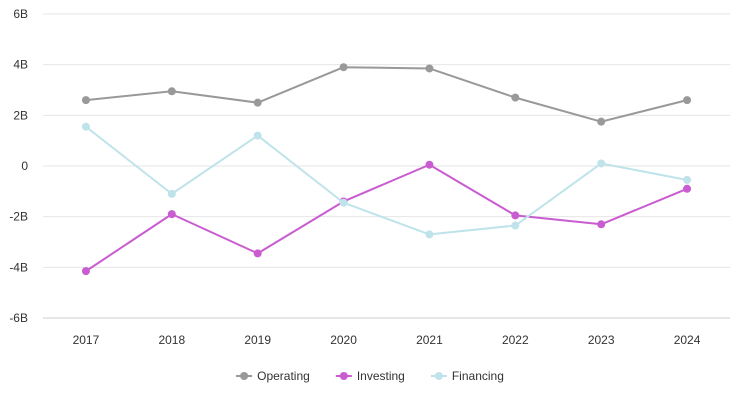 This screenshot has width=740, height=409. I want to click on x-axis: 2017 2018 2019 2020 2021 2022 2023 2024, so click(387, 340).